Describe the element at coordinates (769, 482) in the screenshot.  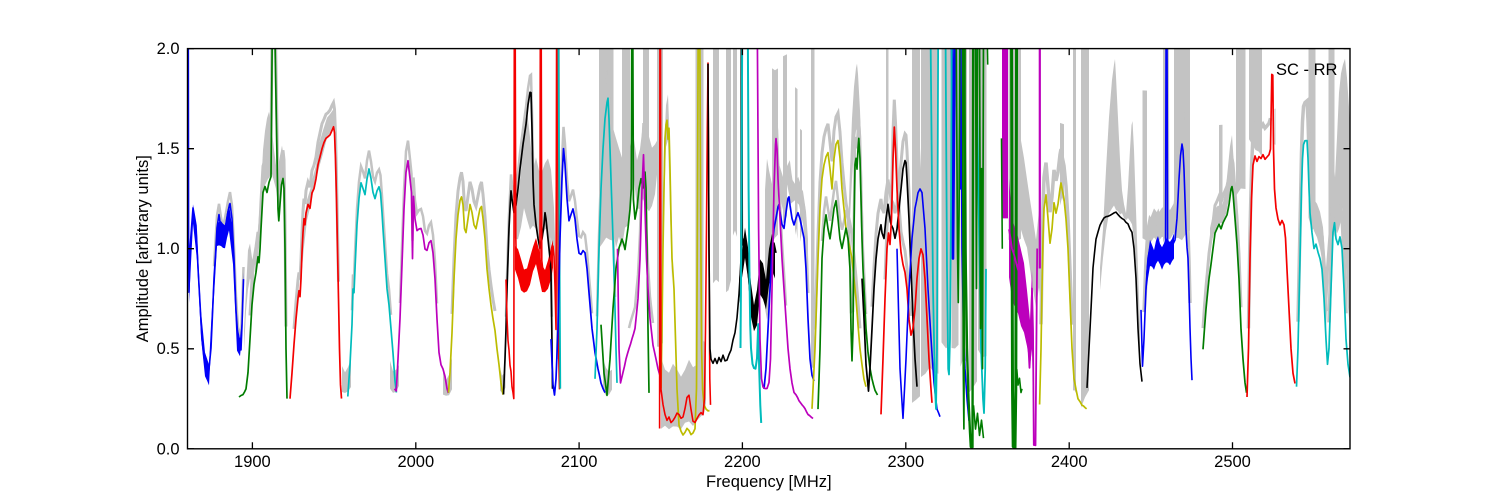
I see `svg-text: Frequency [MHz]` at that location.